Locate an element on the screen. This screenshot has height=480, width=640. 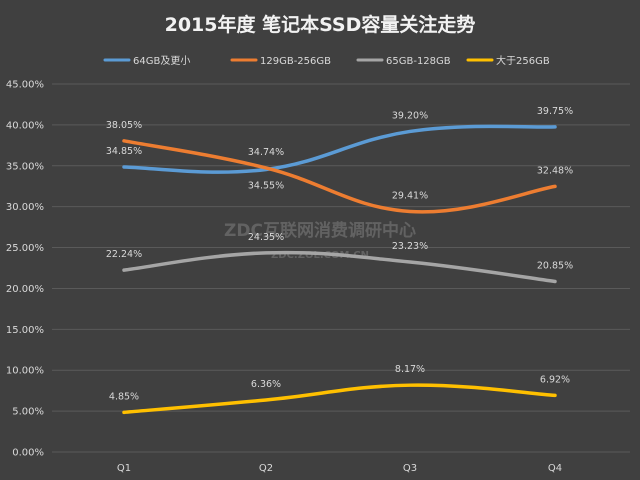
data-label: 6.36% is located at coordinates (266, 384).